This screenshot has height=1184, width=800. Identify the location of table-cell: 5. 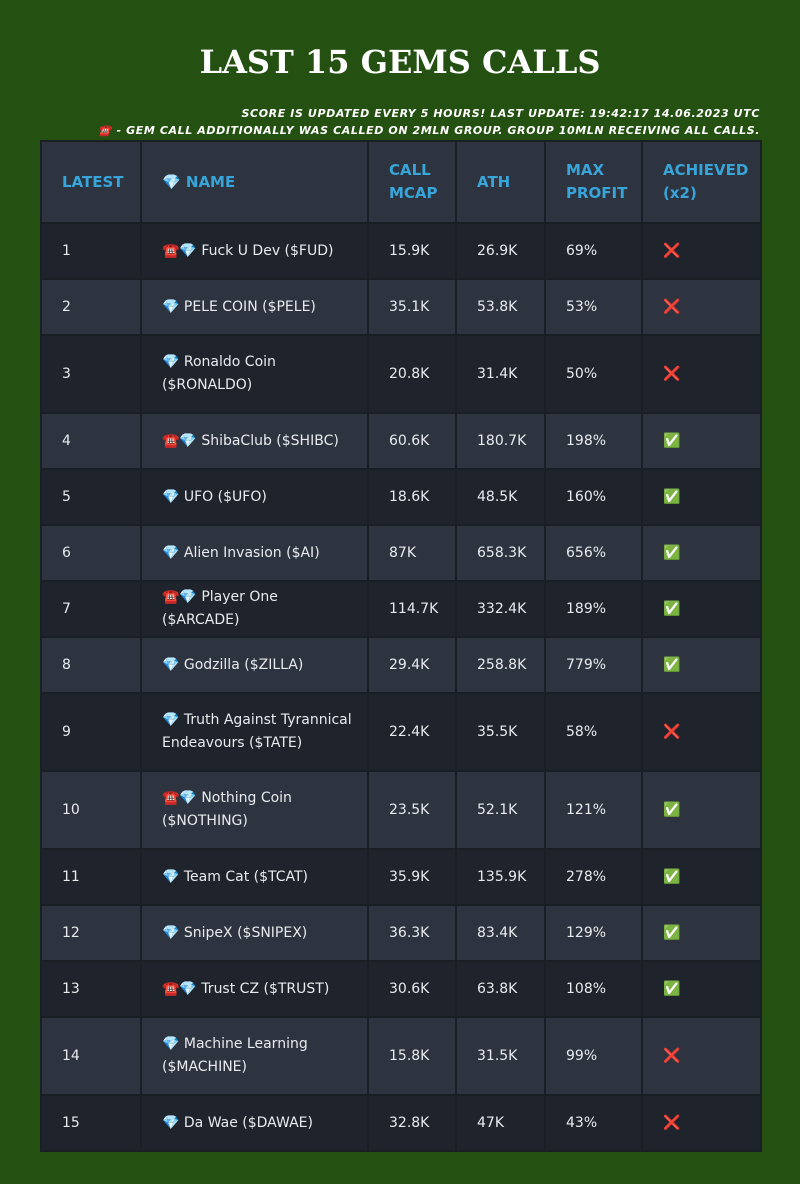
(91, 497).